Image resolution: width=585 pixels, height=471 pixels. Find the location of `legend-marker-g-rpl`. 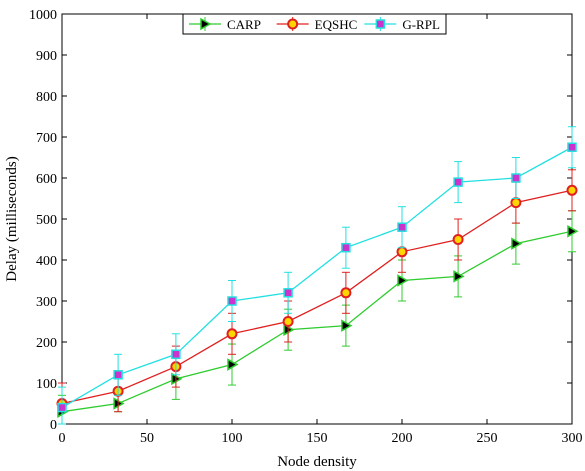

legend-marker-g-rpl is located at coordinates (380, 24).